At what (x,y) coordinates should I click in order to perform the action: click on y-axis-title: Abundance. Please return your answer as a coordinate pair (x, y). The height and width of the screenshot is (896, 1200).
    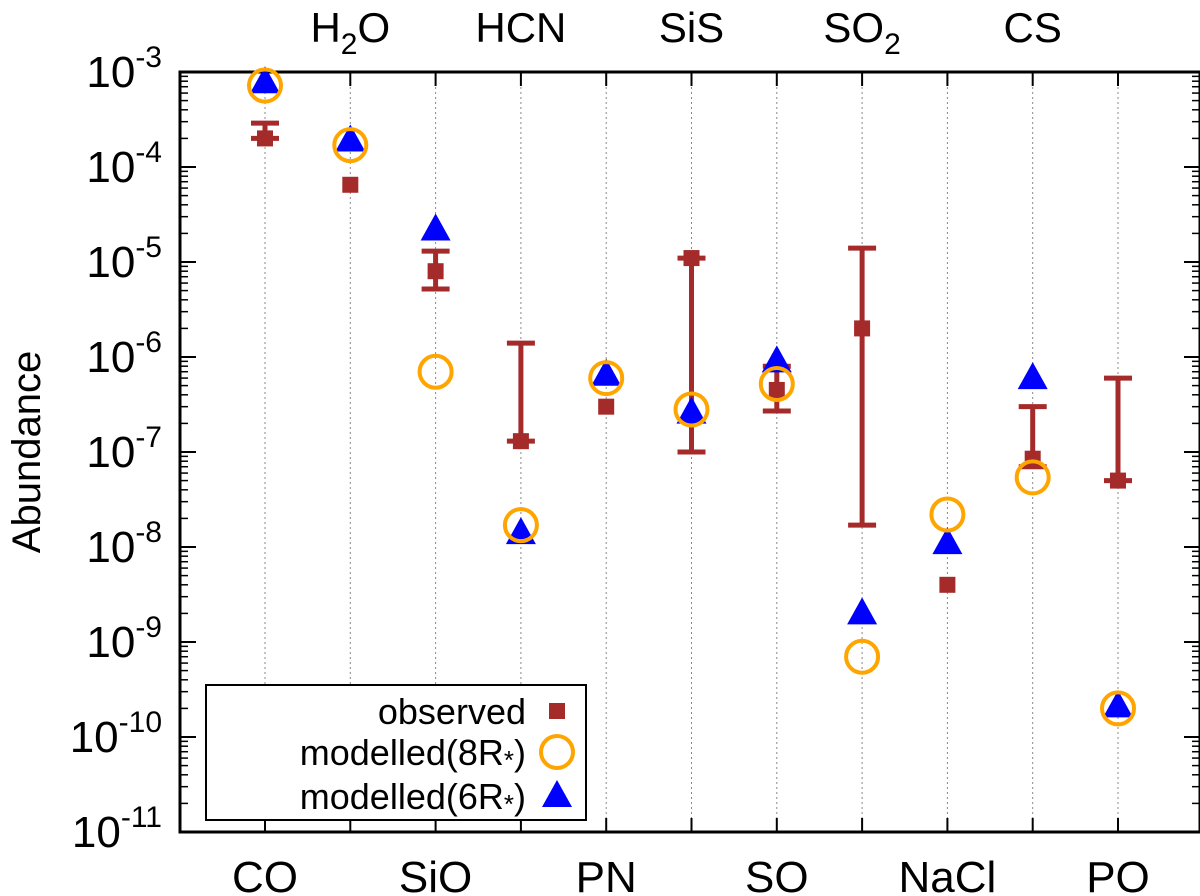
    Looking at the image, I should click on (27, 452).